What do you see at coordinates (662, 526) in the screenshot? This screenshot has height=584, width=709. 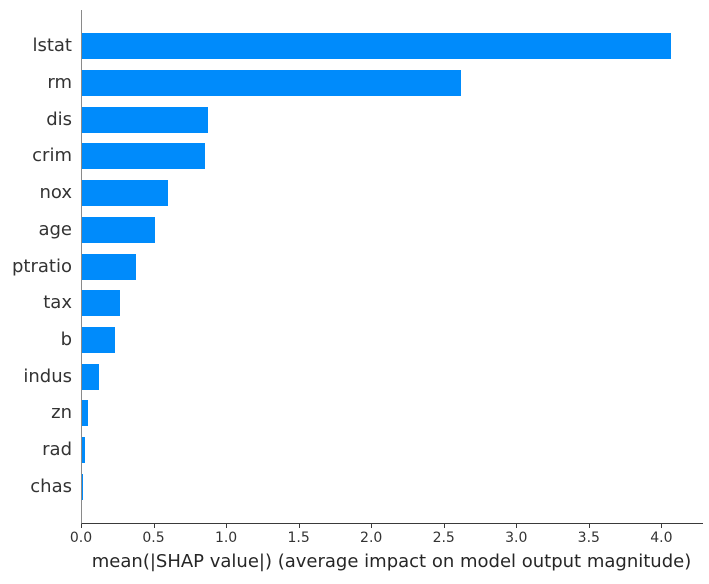 I see `xtick-mark-4.0` at bounding box center [662, 526].